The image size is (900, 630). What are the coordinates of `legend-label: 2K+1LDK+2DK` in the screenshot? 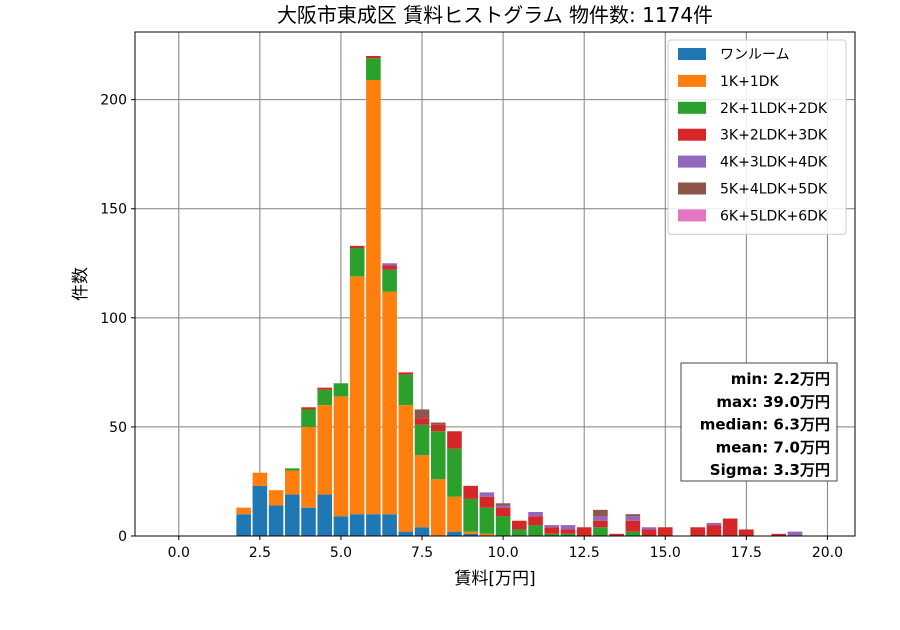 It's located at (774, 109).